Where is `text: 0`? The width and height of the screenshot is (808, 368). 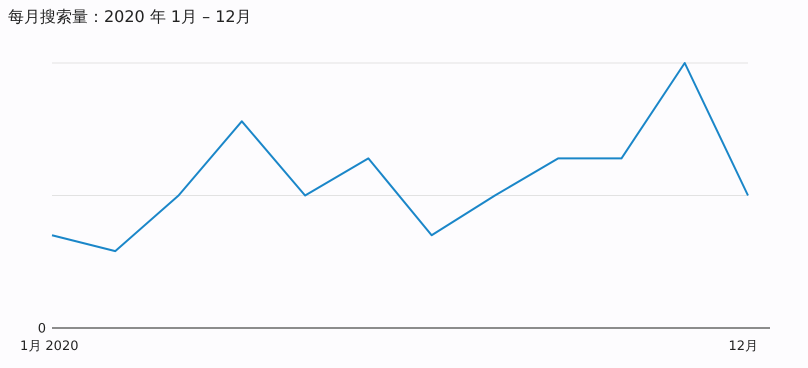
text: 0 is located at coordinates (42, 329).